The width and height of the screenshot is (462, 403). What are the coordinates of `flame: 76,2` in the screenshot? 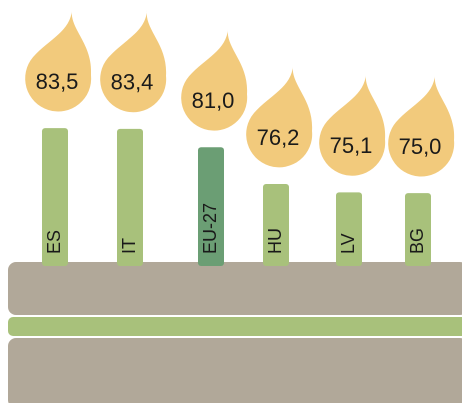 It's located at (279, 116).